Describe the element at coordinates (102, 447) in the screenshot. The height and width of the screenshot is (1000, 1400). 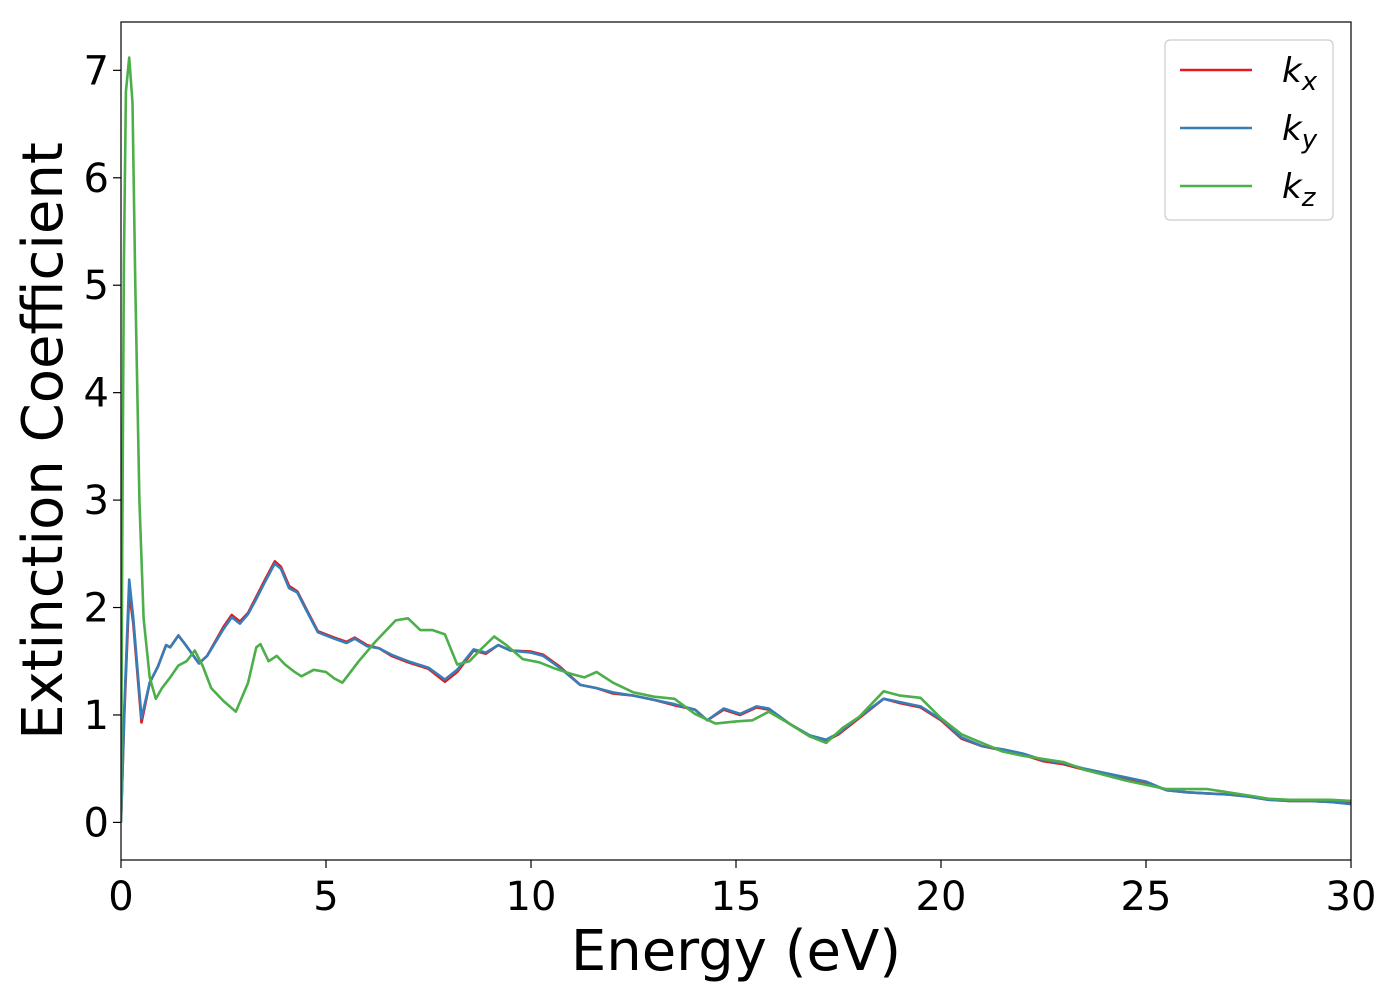
I see `y-axis: 0 1 2 3 4 5 6 7` at that location.